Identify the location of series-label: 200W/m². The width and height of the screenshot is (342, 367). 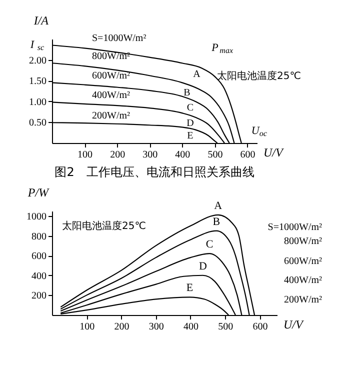
(111, 116).